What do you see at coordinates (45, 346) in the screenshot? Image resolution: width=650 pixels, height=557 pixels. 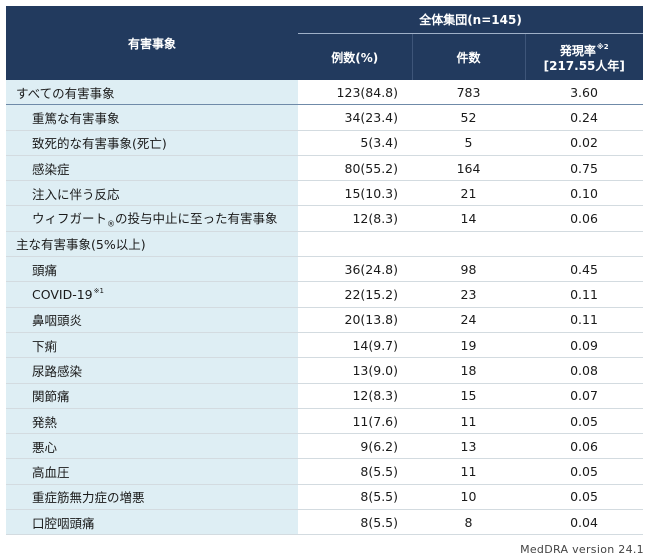 I see `event-name: 下痢` at bounding box center [45, 346].